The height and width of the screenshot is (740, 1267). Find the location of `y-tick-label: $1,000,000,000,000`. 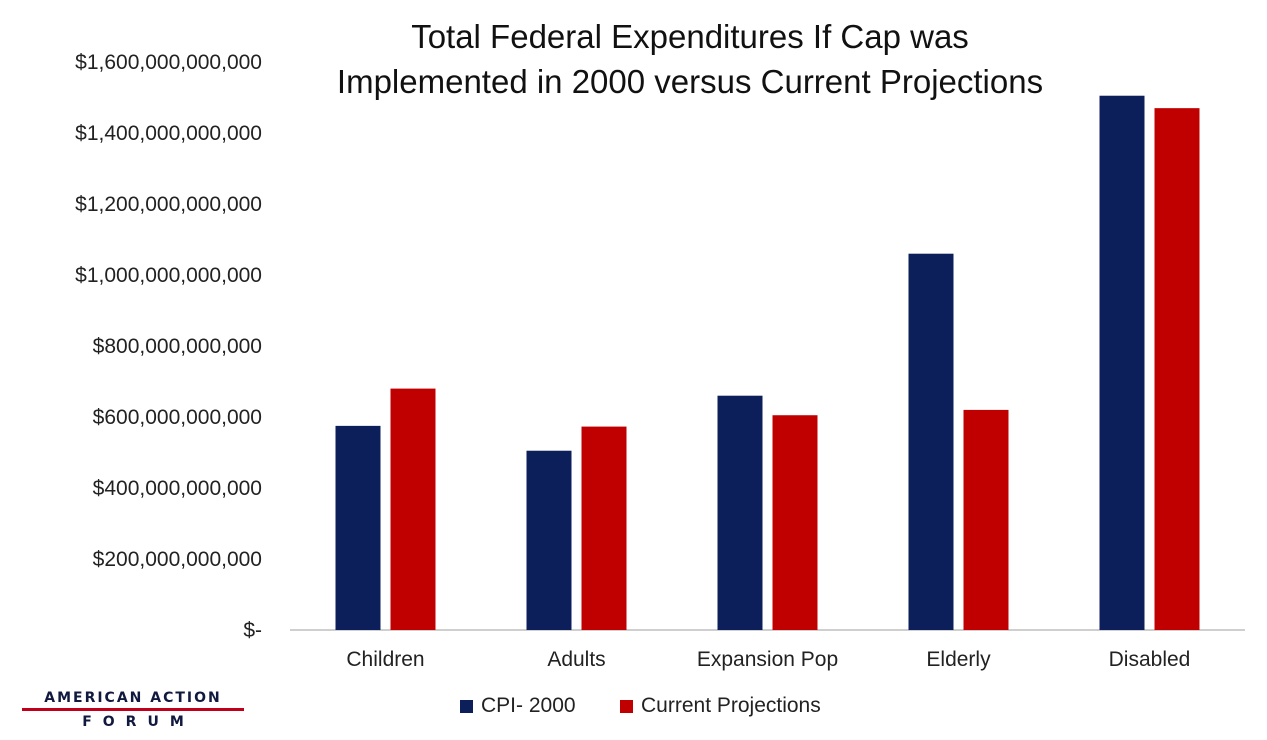

y-tick-label: $1,000,000,000,000 is located at coordinates (168, 275).